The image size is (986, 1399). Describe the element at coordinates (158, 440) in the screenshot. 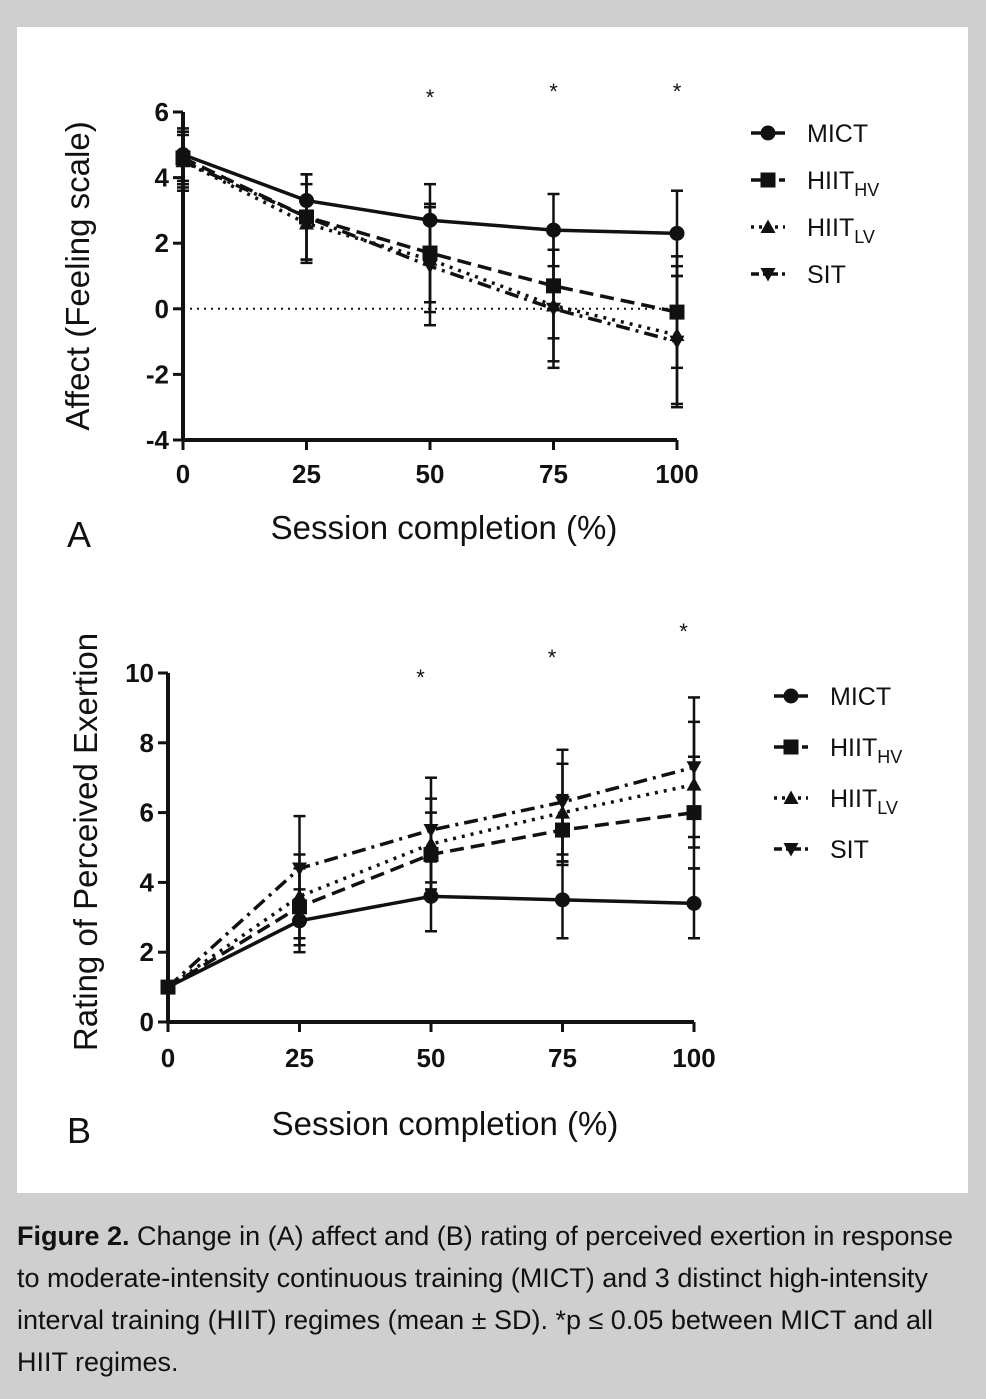

I see `y-tick-label: -4` at that location.